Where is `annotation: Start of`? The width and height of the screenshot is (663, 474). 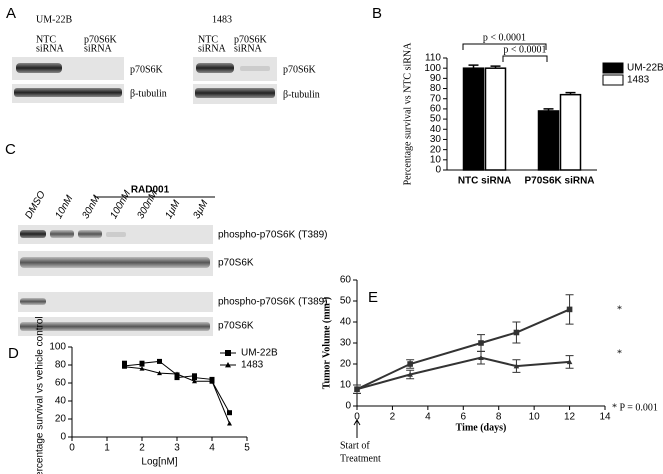 annotation: Start of is located at coordinates (355, 445).